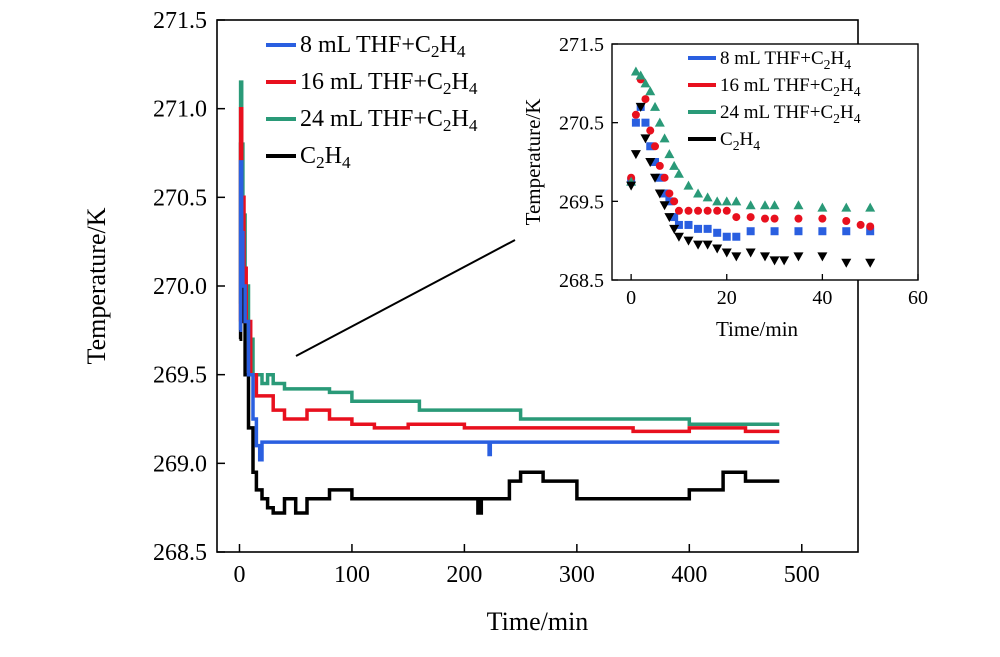  What do you see at coordinates (751, 167) in the screenshot?
I see `inset-series-group` at bounding box center [751, 167].